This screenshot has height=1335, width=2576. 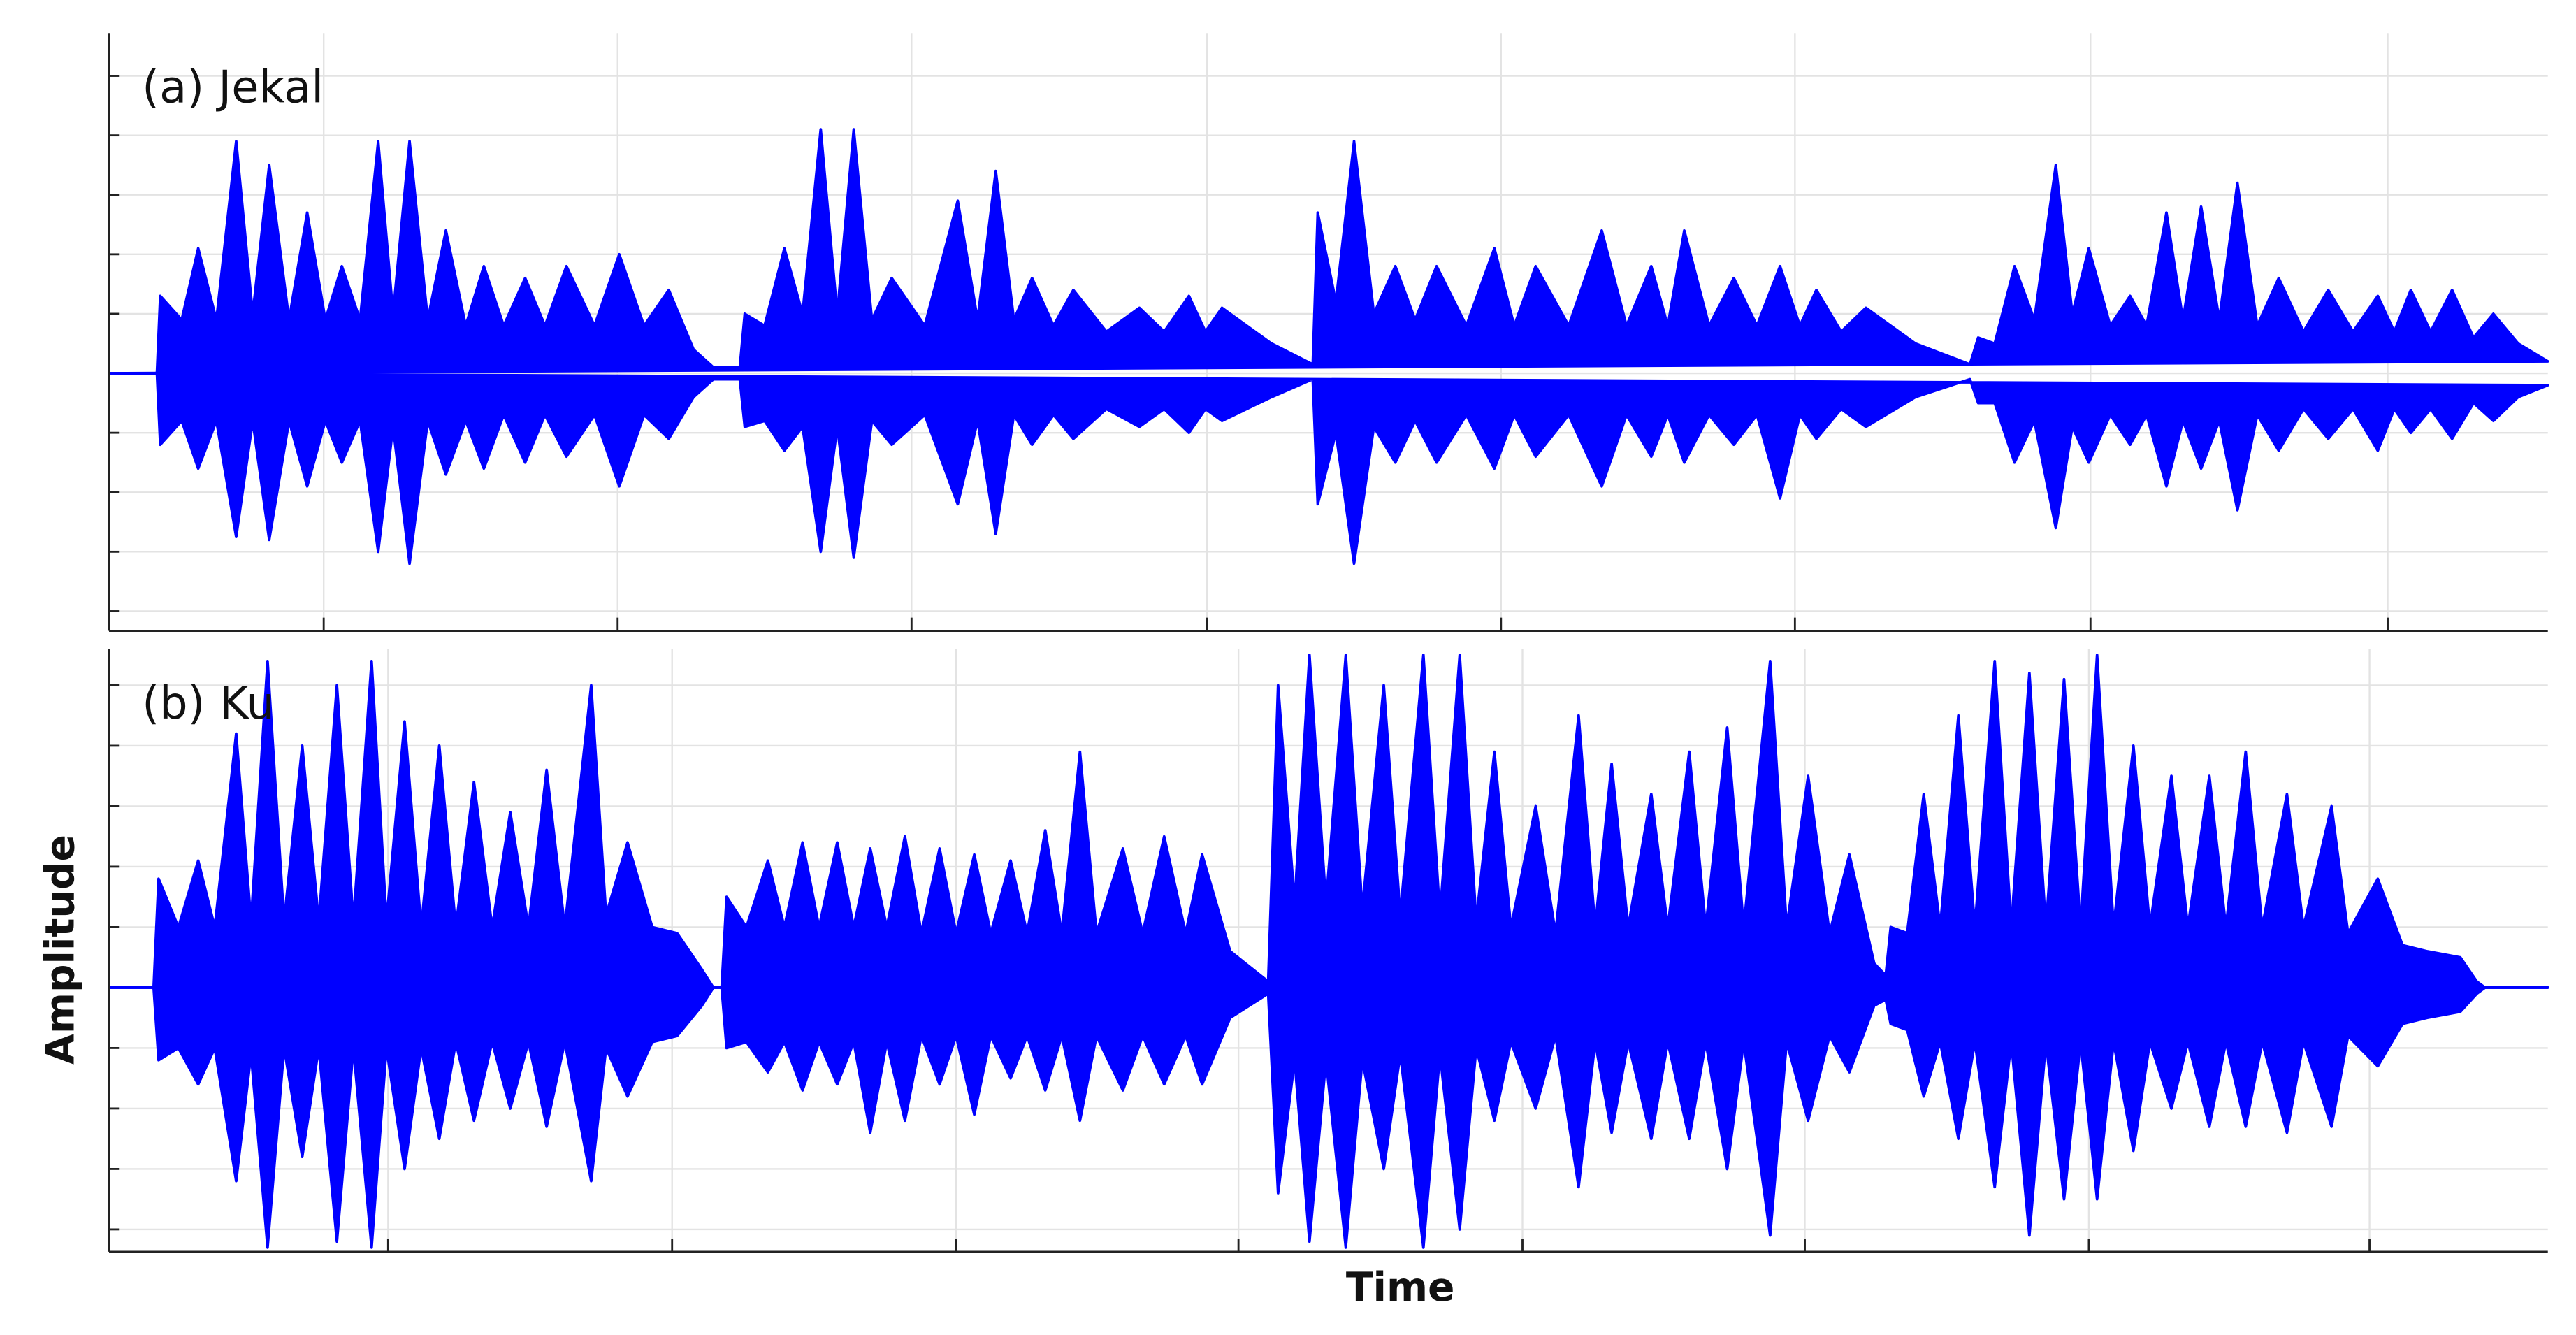 I want to click on panel-title: (a) Jekal, so click(x=233, y=87).